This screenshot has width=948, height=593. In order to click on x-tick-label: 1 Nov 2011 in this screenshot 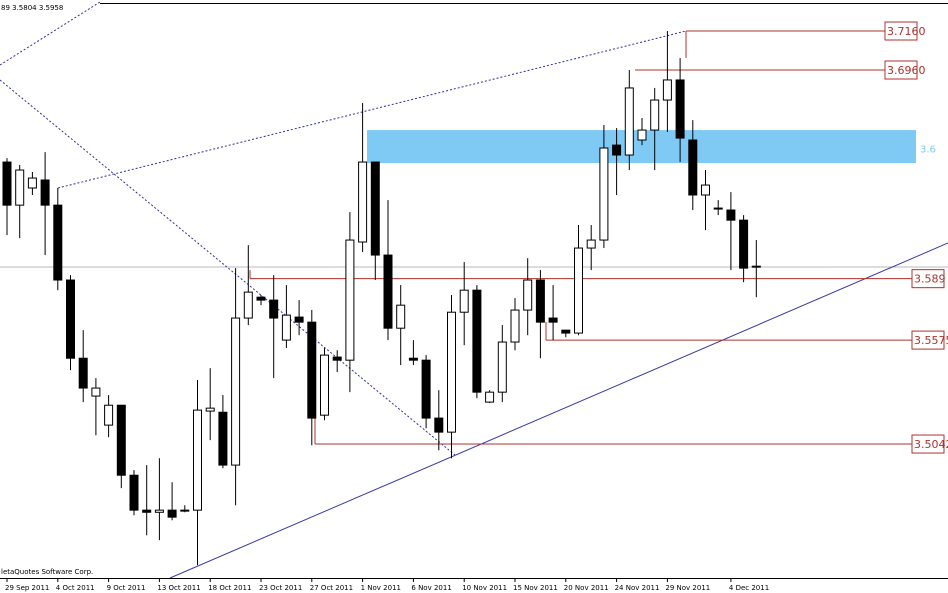, I will do `click(381, 588)`.